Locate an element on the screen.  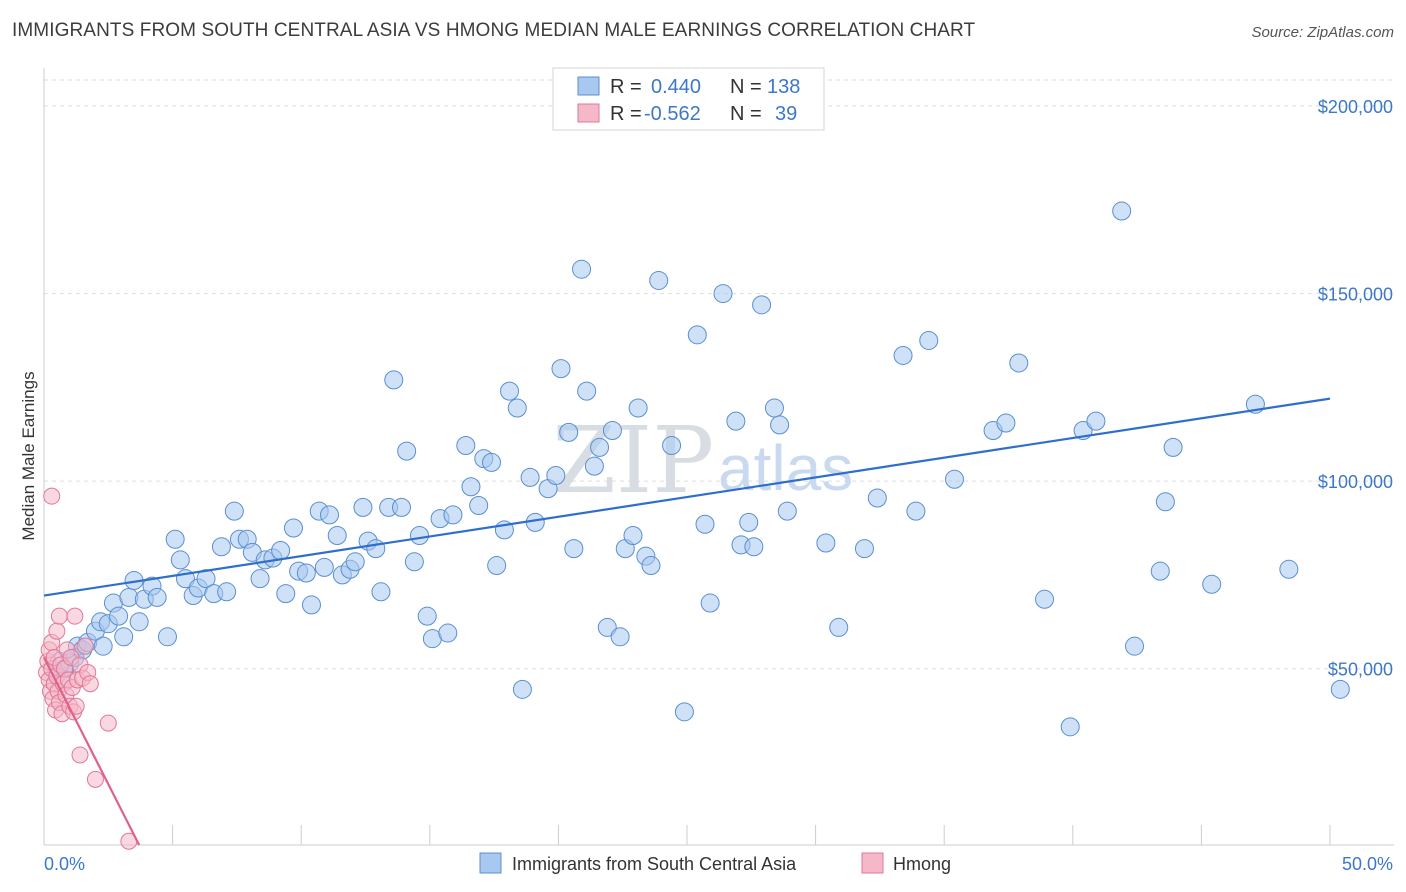
legend-swatch-blue is located at coordinates (588, 86).